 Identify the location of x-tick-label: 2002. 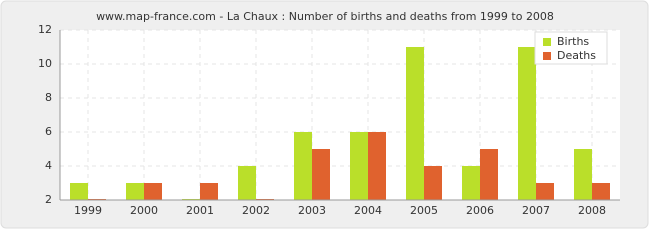
(256, 210).